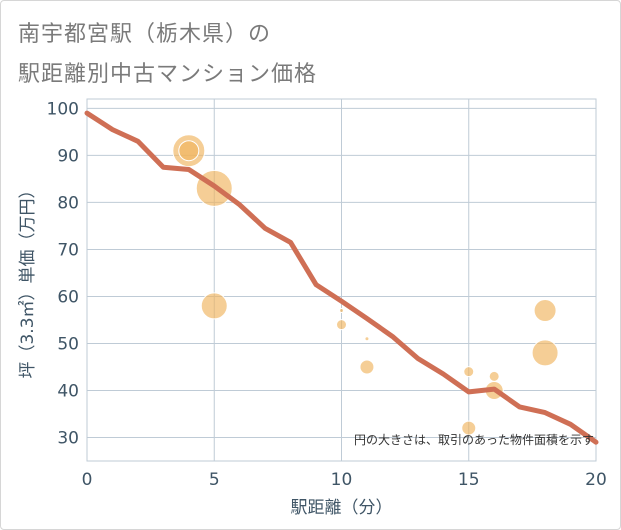  What do you see at coordinates (87, 480) in the screenshot?
I see `x-tick-label: 0` at bounding box center [87, 480].